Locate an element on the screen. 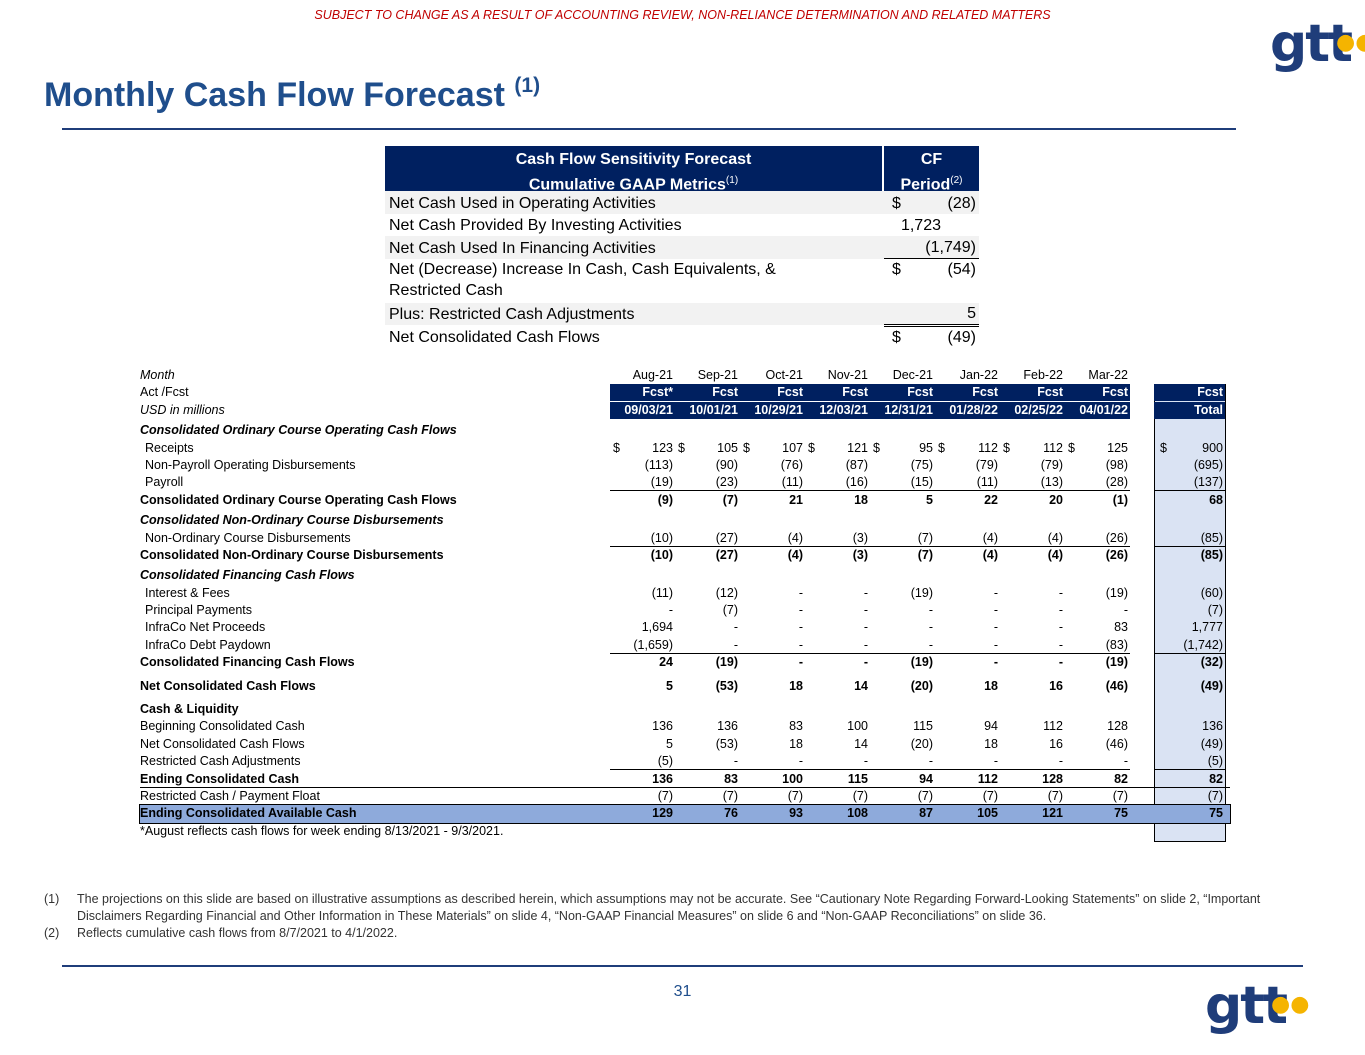 The image size is (1365, 1055). cell-value: (5) is located at coordinates (642, 762).